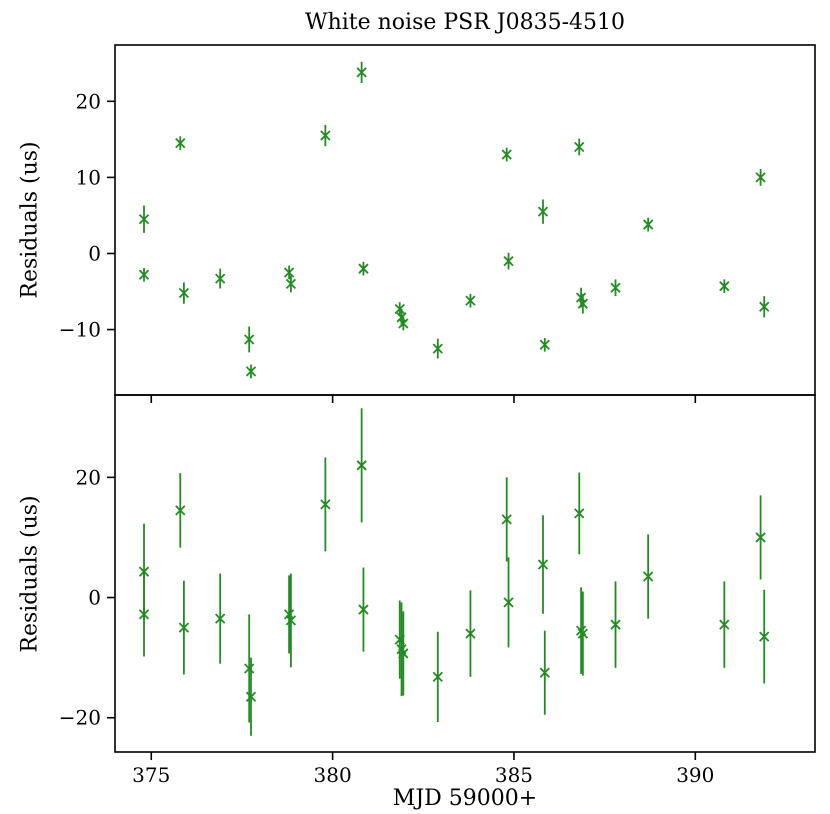 Image resolution: width=830 pixels, height=814 pixels. What do you see at coordinates (30, 574) in the screenshot?
I see `y-axis-label-bottom: Residuals (us)` at bounding box center [30, 574].